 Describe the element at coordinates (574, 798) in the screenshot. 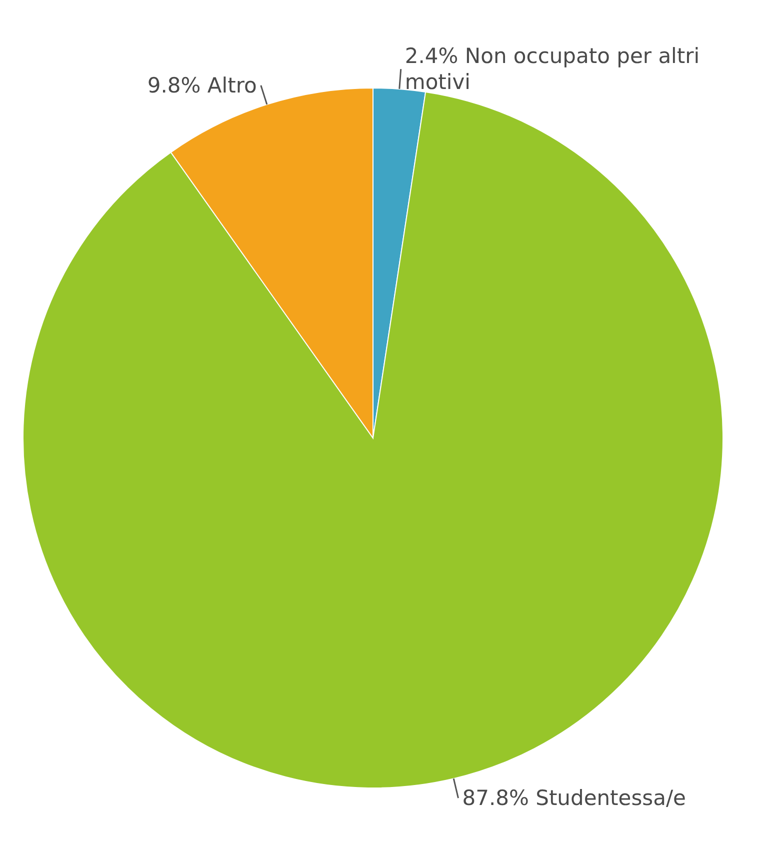

I see `slice-label: 87.8% Studentessa/e` at that location.